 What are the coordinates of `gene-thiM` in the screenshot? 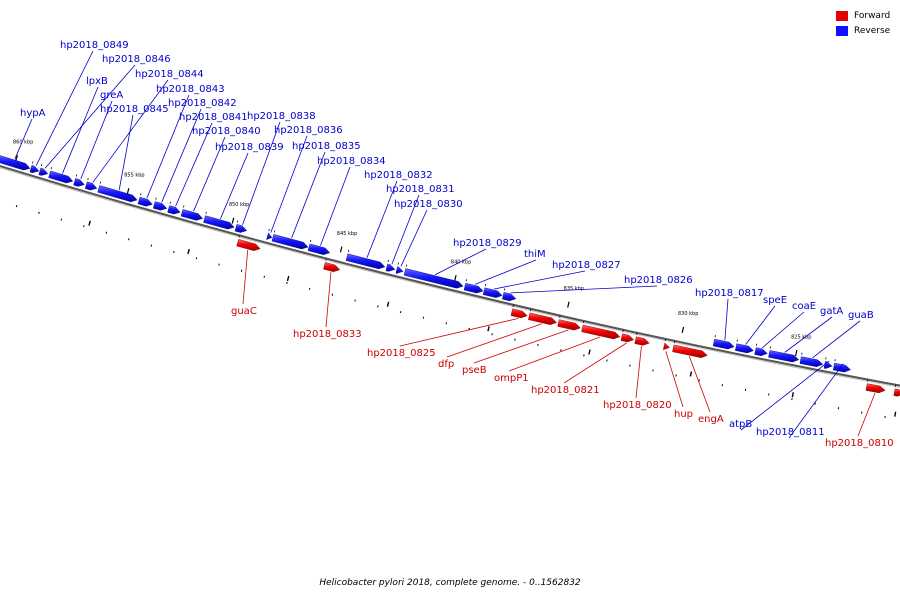 It's located at (473, 288).